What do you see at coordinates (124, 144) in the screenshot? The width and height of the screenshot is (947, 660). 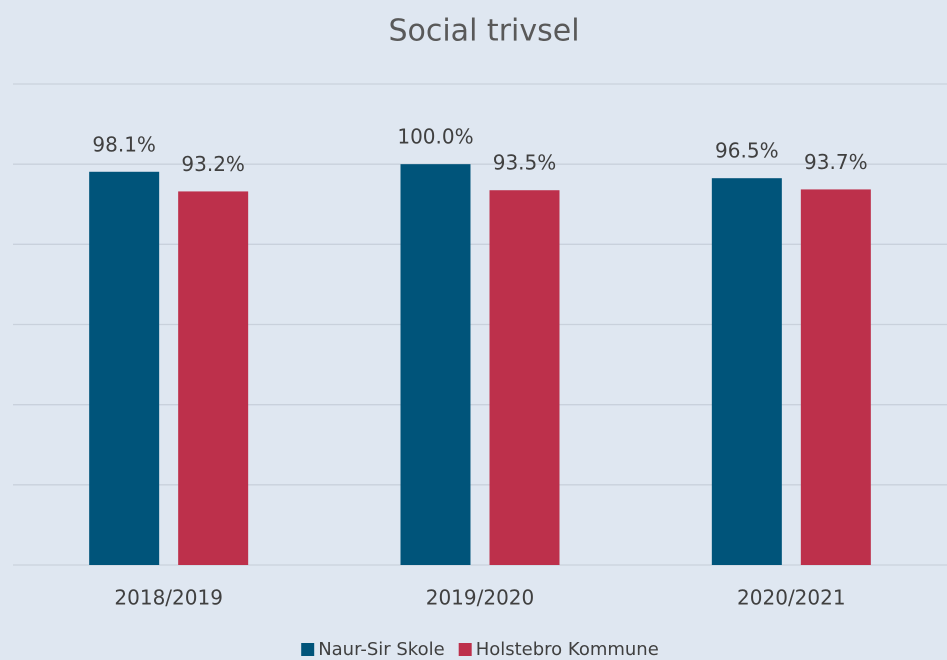 I see `data-label: 98.1%` at bounding box center [124, 144].